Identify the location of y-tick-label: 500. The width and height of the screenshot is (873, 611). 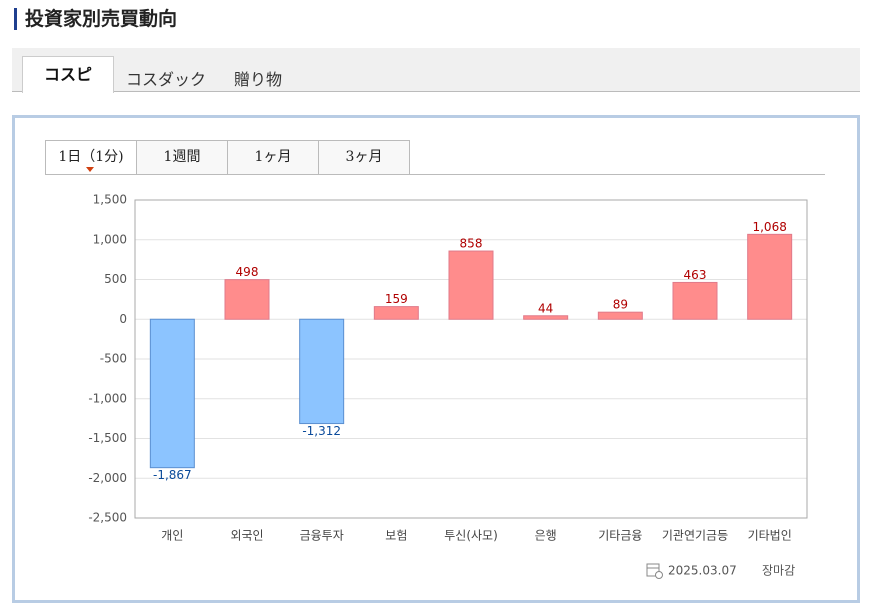
(115, 279).